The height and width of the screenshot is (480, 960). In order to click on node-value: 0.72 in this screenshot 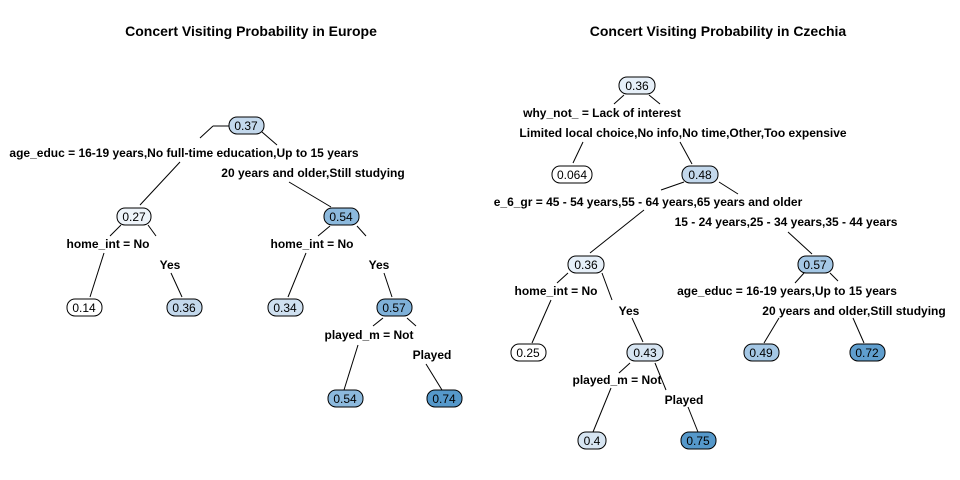, I will do `click(867, 353)`.